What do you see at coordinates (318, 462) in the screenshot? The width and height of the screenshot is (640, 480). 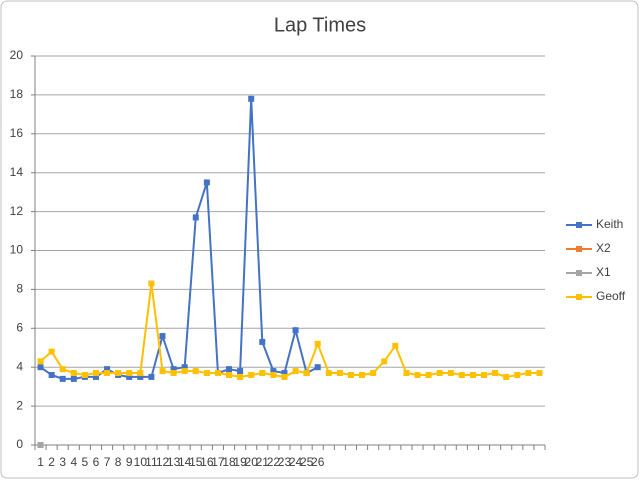 I see `x-tick-label: 26` at bounding box center [318, 462].